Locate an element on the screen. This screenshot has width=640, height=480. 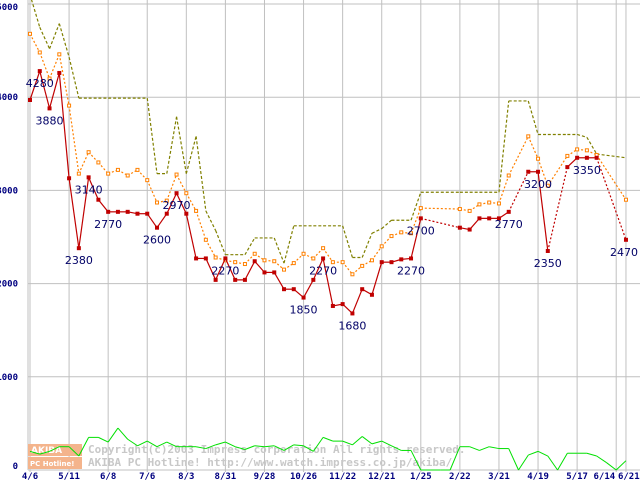
x-tick-label: 10/26 is located at coordinates (303, 476).